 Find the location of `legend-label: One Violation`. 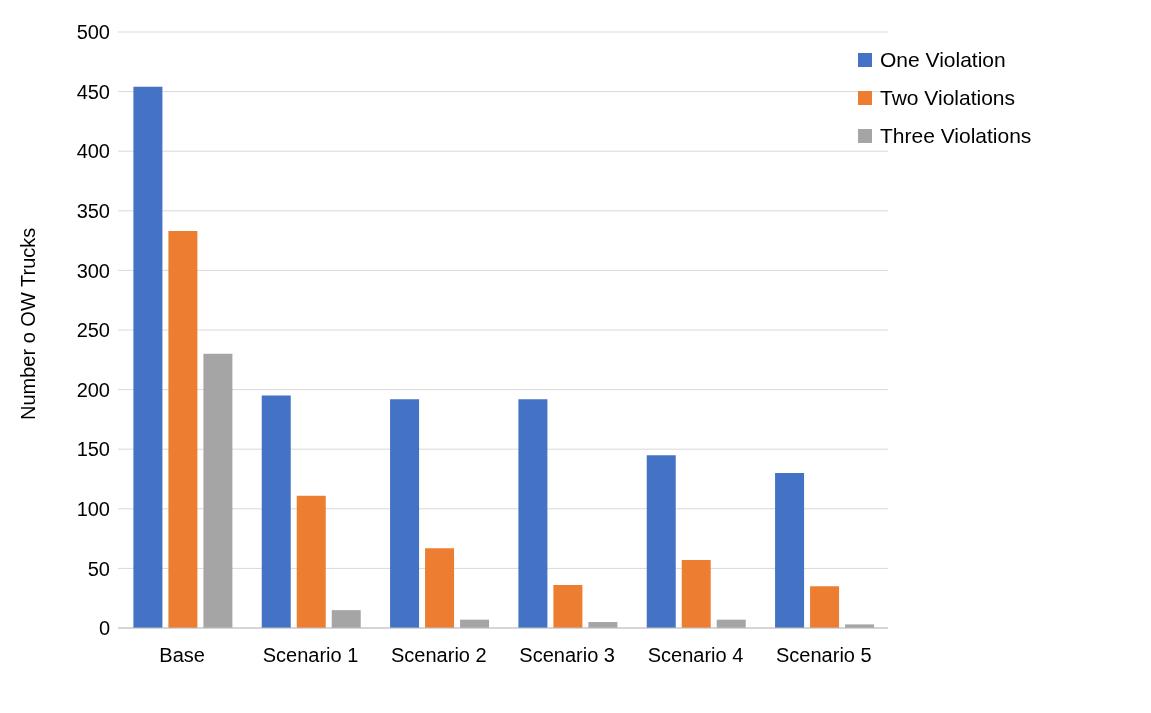

legend-label: One Violation is located at coordinates (943, 60).